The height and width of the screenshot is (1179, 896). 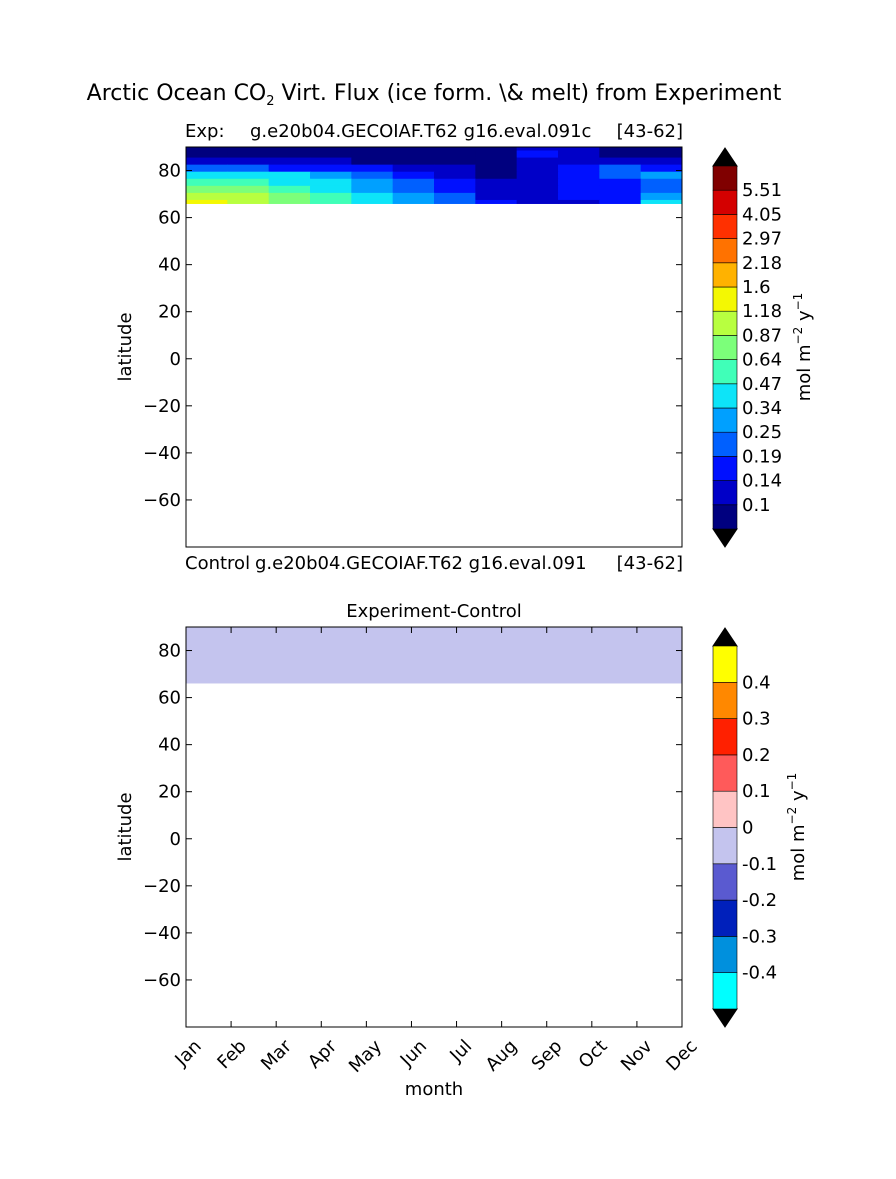 I want to click on colorbar-tick-label: 0, so click(x=747, y=828).